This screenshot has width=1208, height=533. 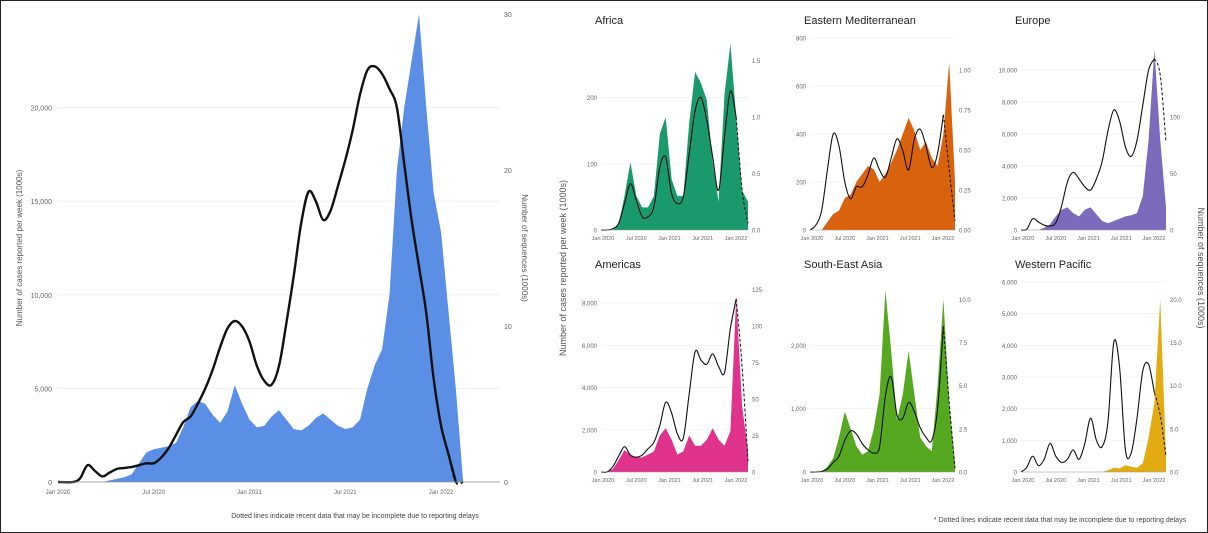 What do you see at coordinates (1176, 344) in the screenshot?
I see `y2-tick-label: 15.0` at bounding box center [1176, 344].